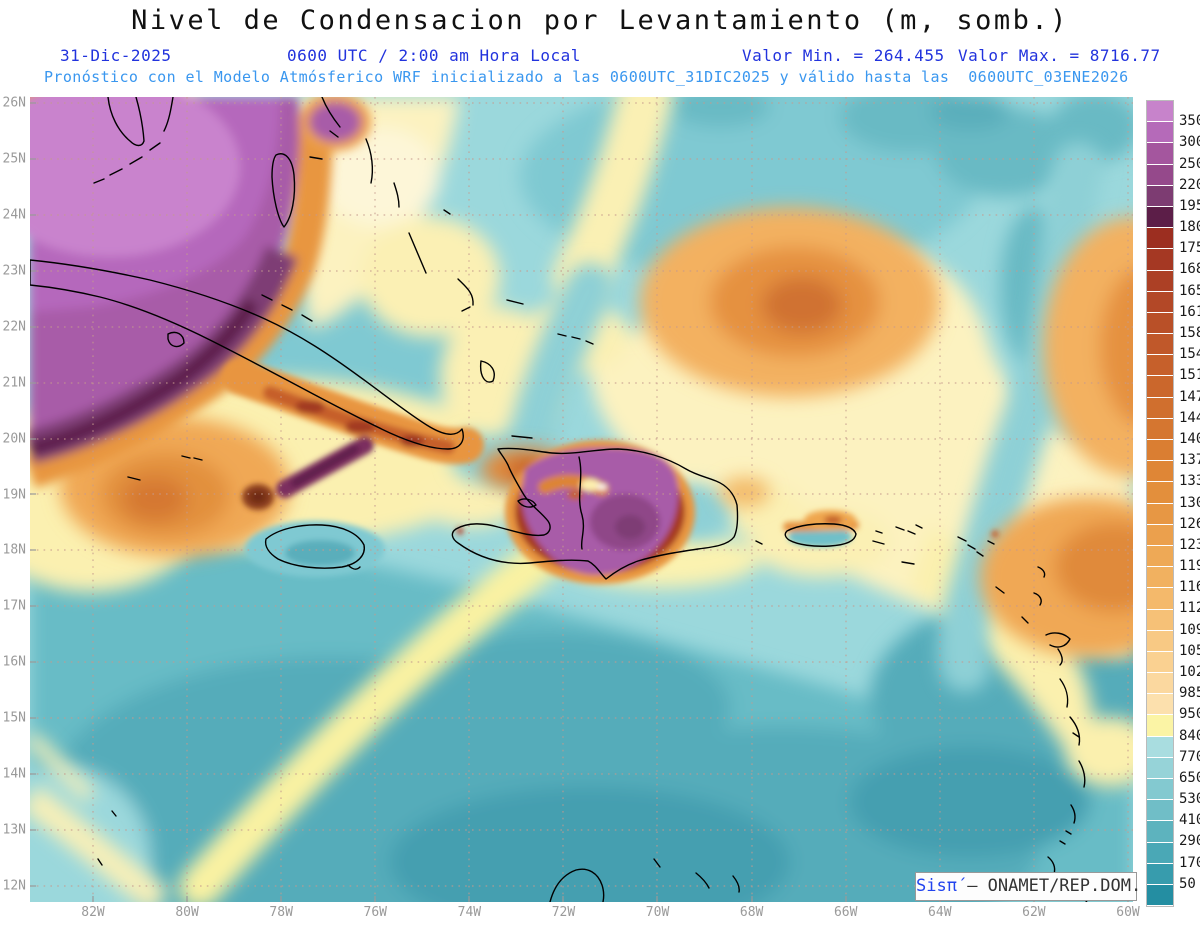  What do you see at coordinates (1189, 629) in the screenshot?
I see `colorbar-tick-label: 1090` at bounding box center [1189, 629].